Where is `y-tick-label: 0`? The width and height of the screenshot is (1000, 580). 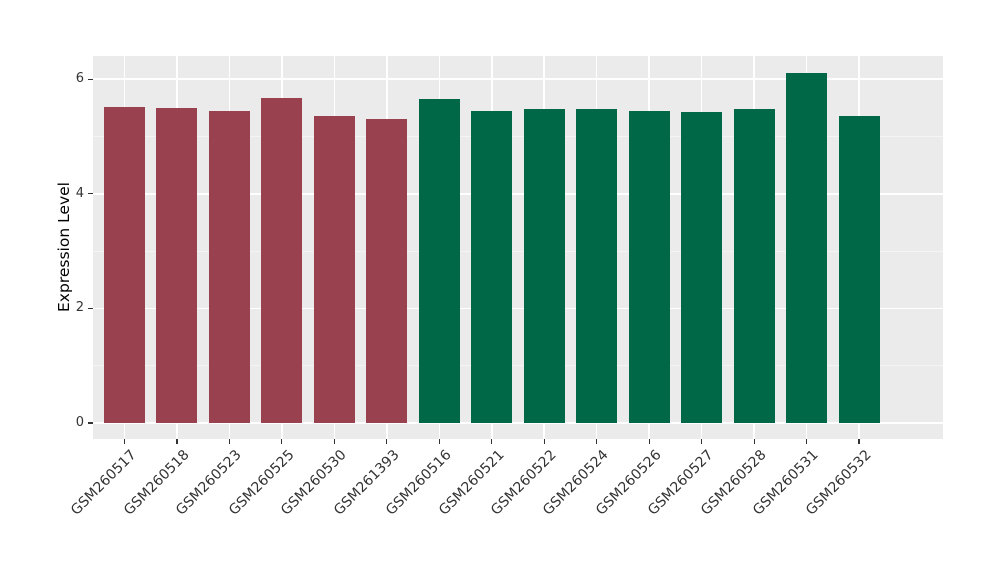 y-tick-label: 0 is located at coordinates (79, 422).